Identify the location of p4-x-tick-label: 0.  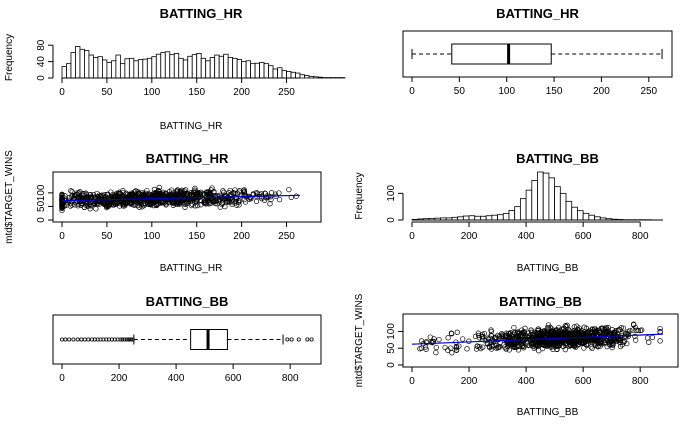
(412, 236).